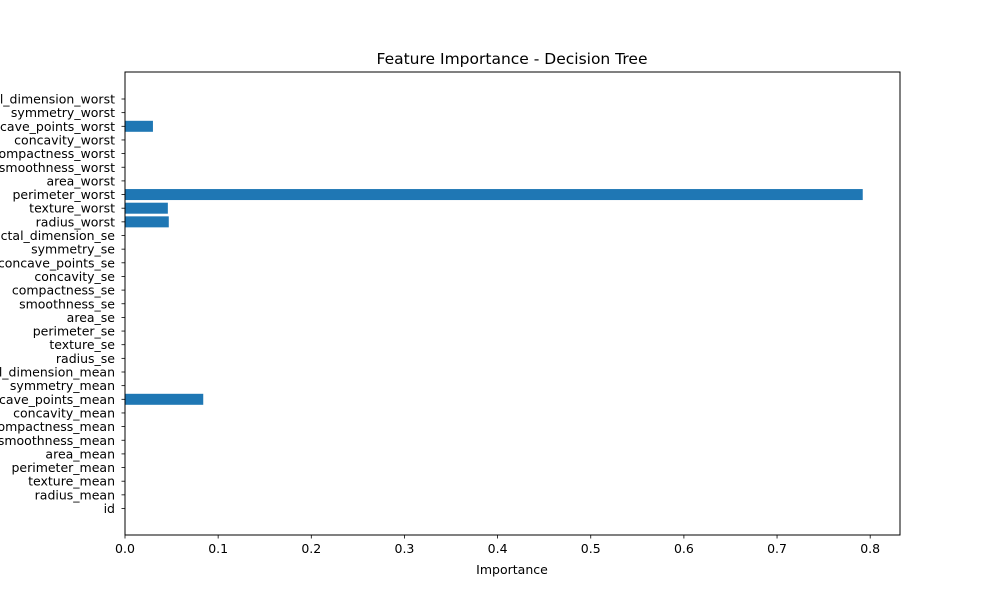  What do you see at coordinates (57, 399) in the screenshot?
I see `y-tick-label: concave_points_mean` at bounding box center [57, 399].